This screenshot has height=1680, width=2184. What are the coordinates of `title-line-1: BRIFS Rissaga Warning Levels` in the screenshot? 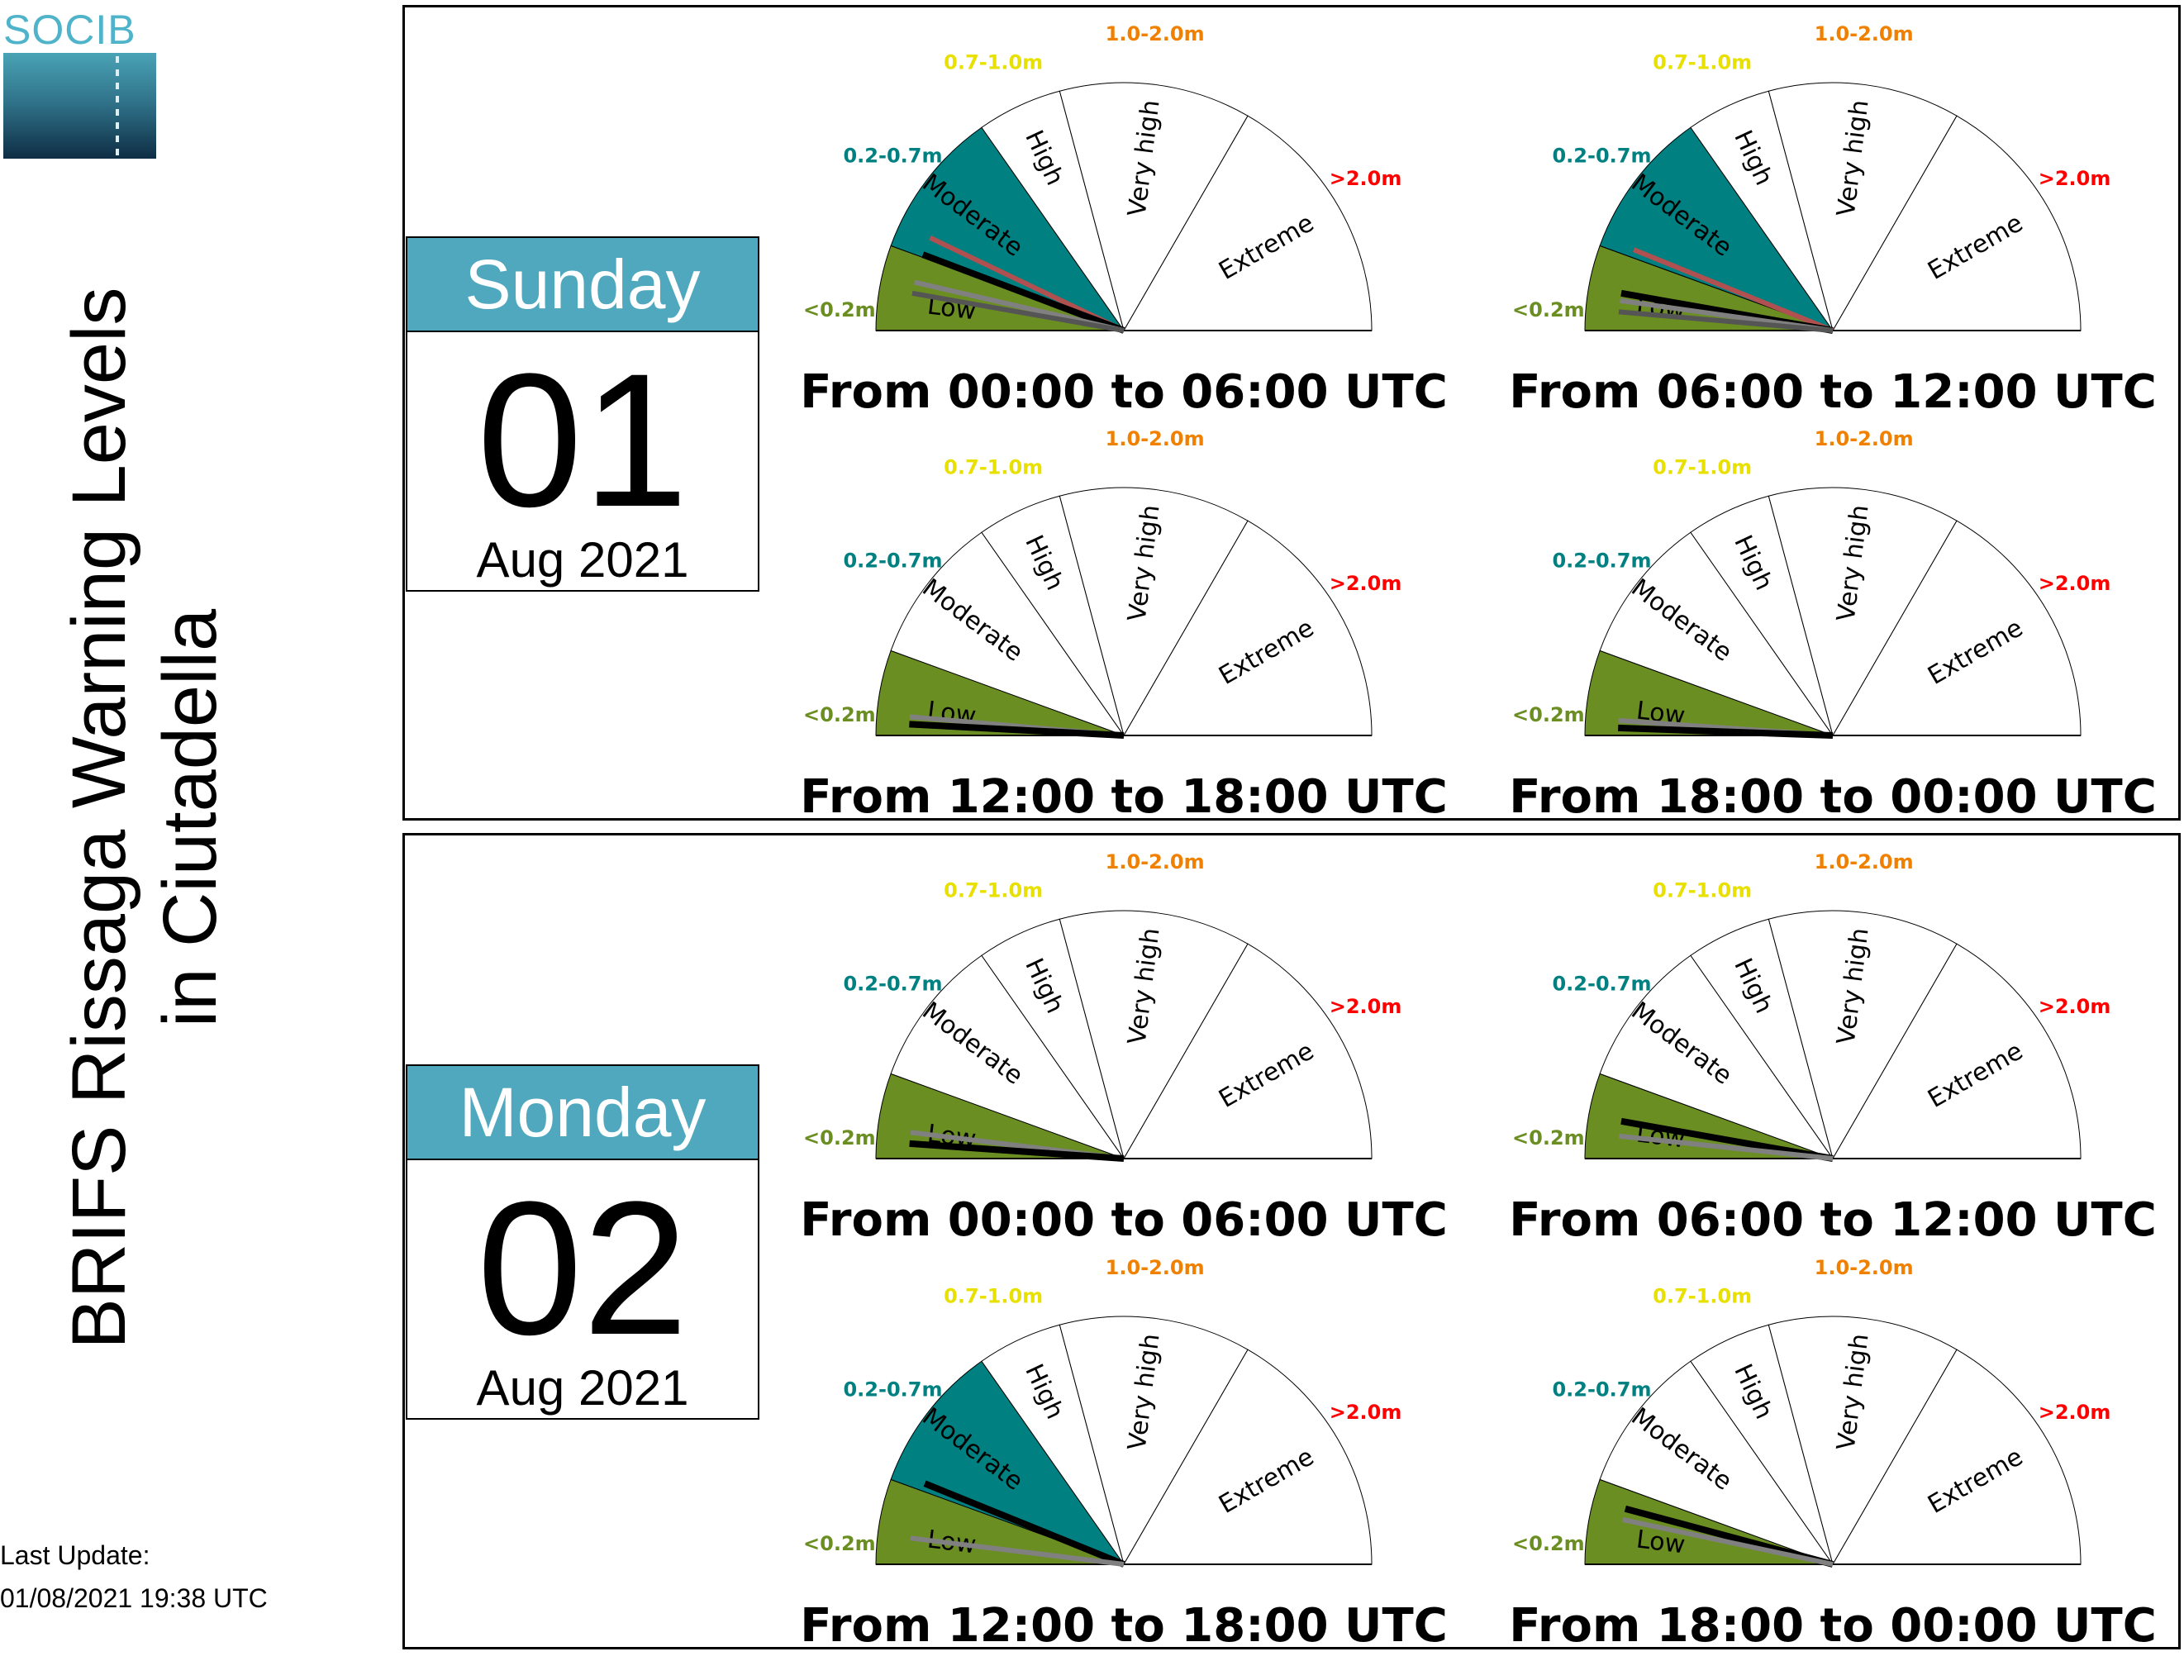 It's located at (99, 818).